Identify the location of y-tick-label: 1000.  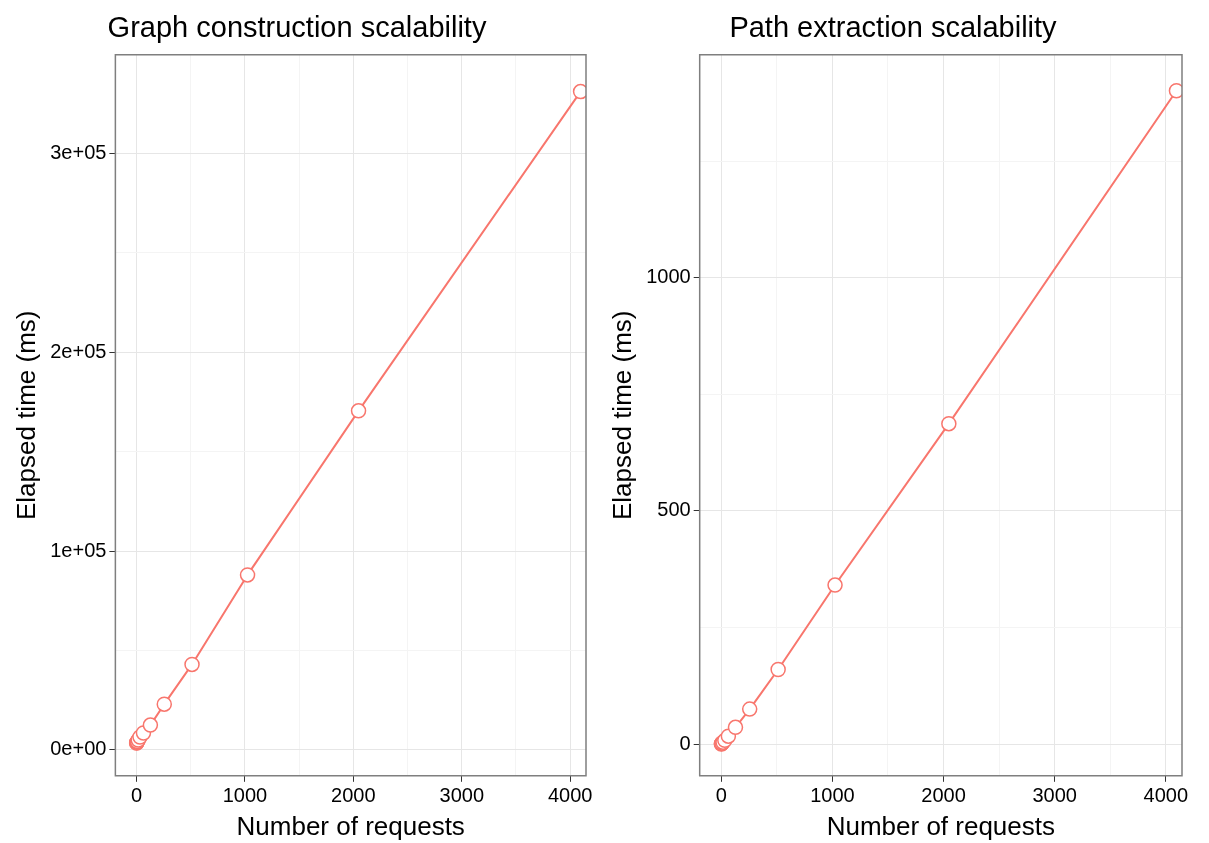
(668, 276).